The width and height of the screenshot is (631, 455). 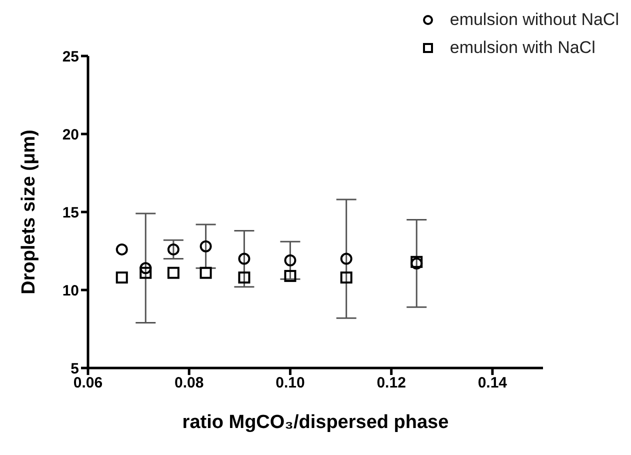 What do you see at coordinates (29, 212) in the screenshot?
I see `y-axis-title: Droplets size (μm)` at bounding box center [29, 212].